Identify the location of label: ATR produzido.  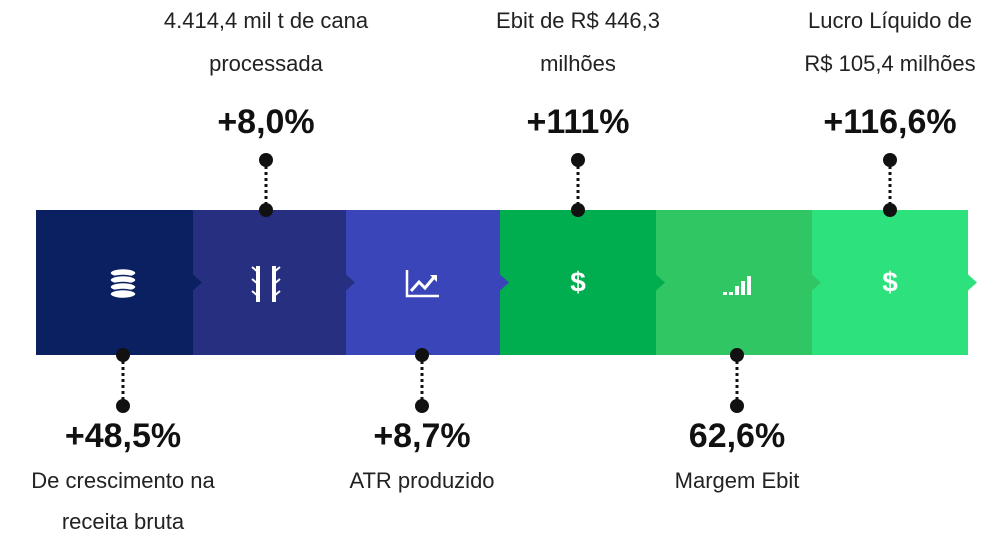
(421, 480).